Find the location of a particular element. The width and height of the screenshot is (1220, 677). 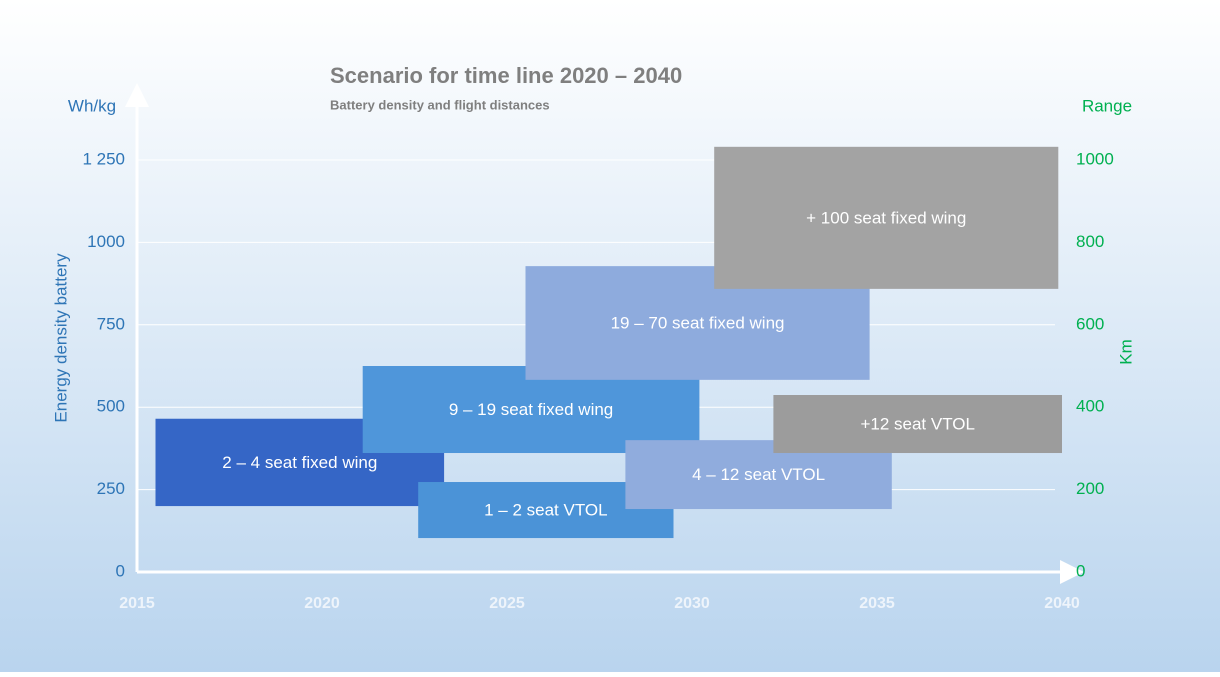

x-tick-label: 2035 is located at coordinates (877, 603).